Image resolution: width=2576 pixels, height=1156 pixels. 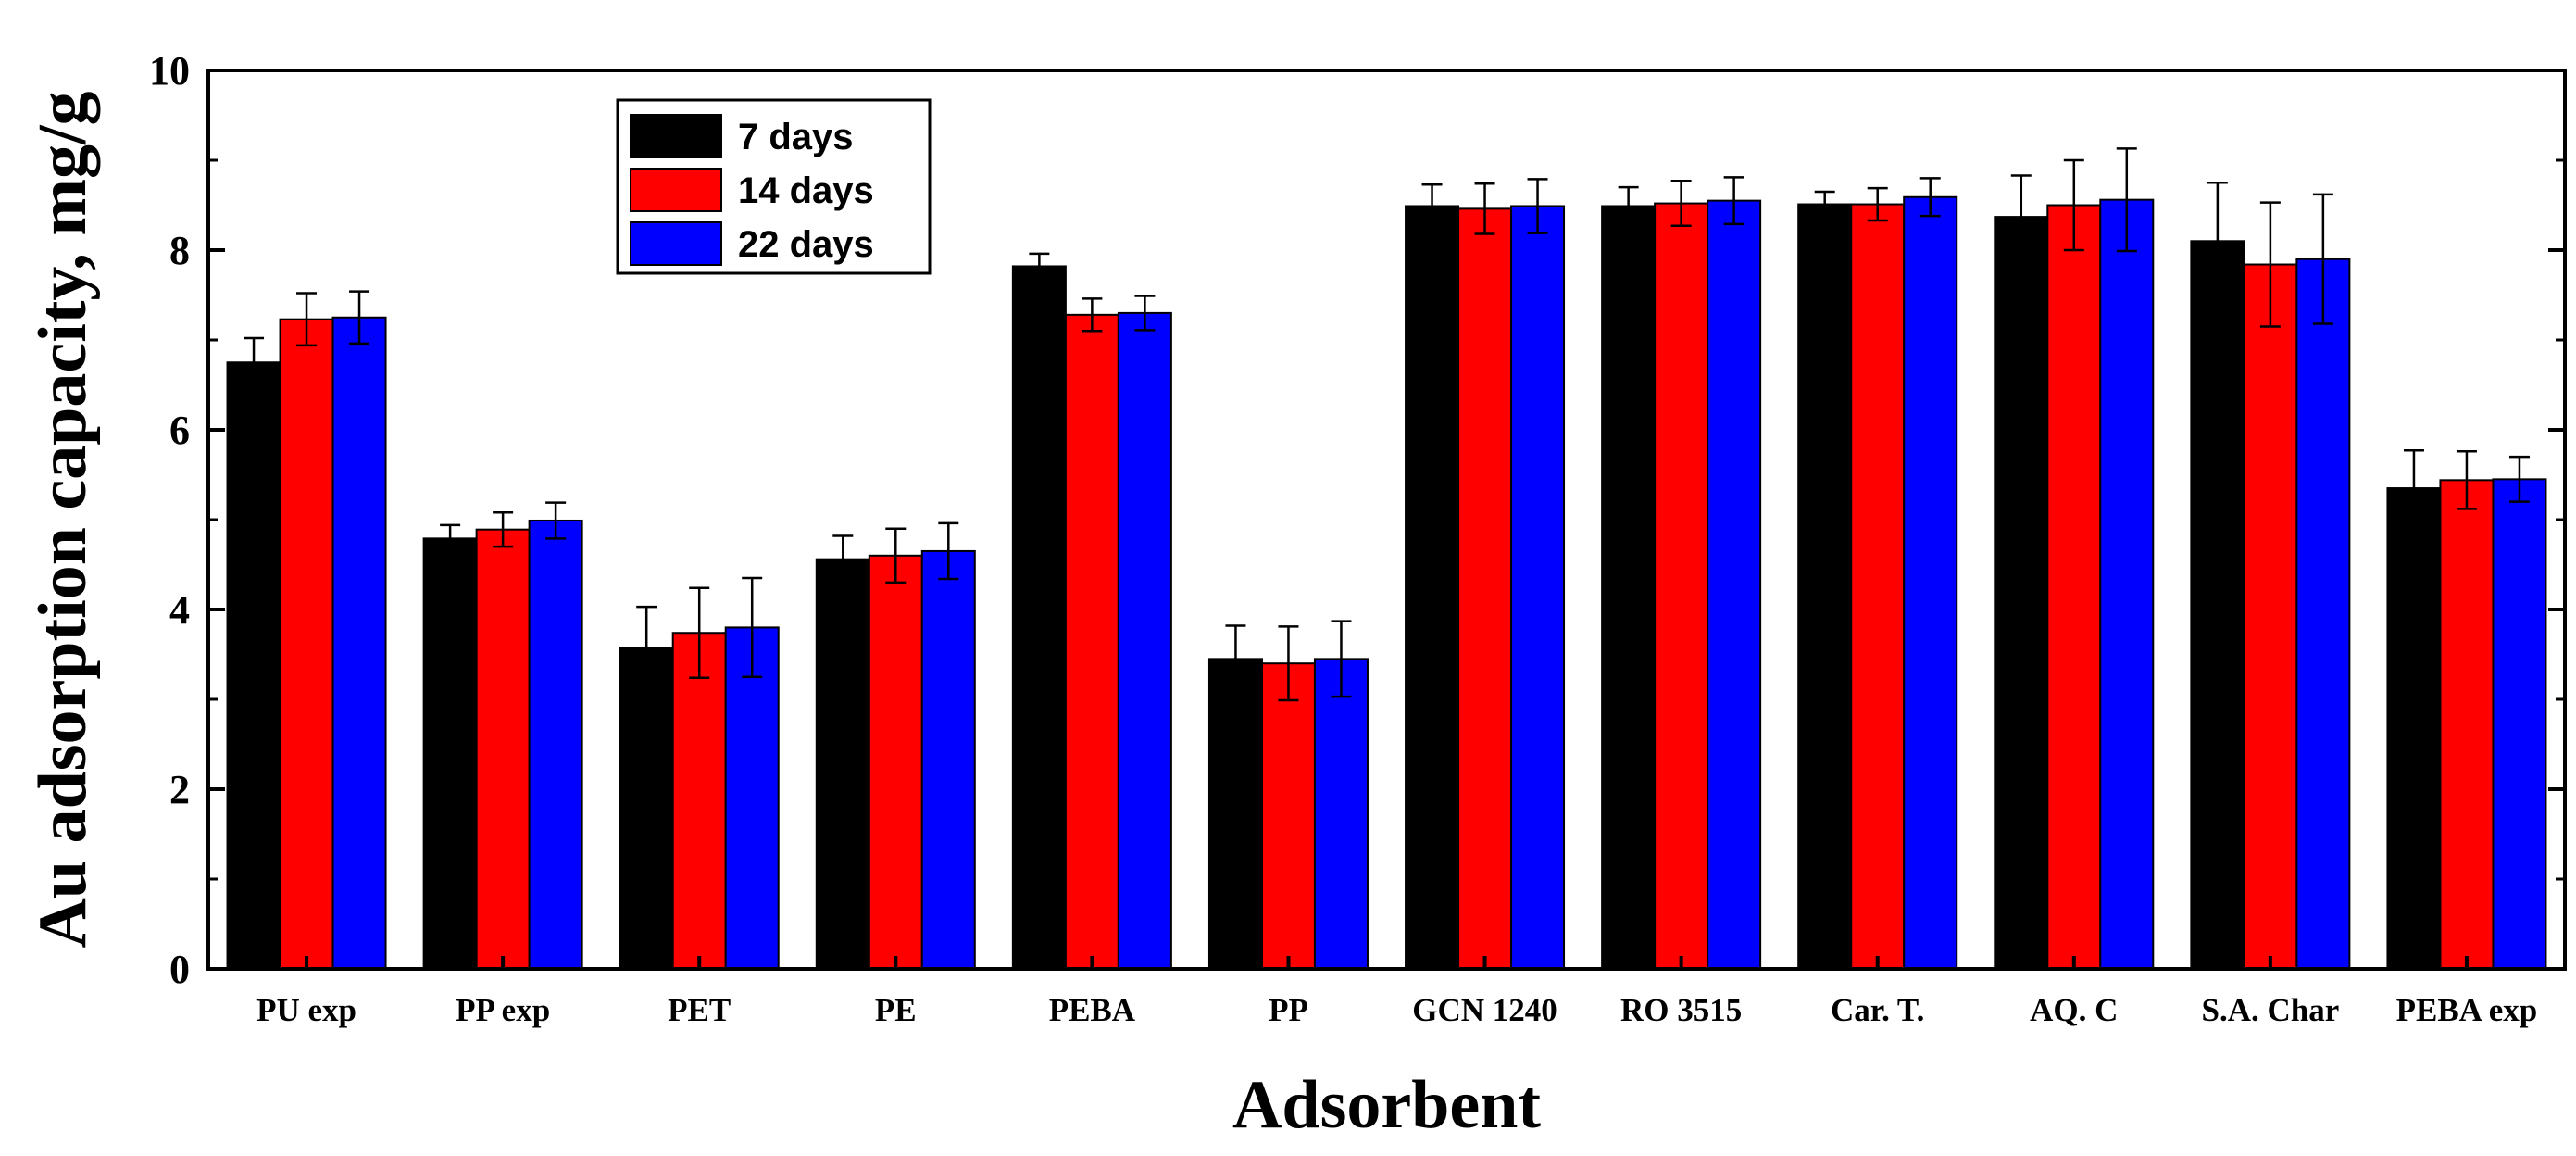 What do you see at coordinates (1289, 1010) in the screenshot?
I see `x-tick-label: PP` at bounding box center [1289, 1010].